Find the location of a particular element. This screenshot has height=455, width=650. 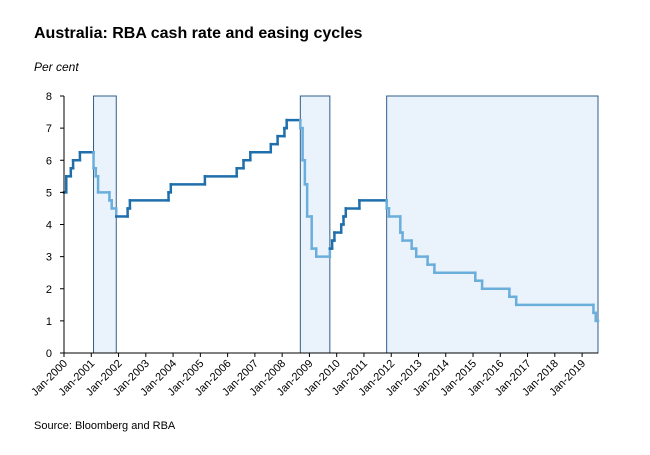

source-note: Source: Bloomberg and RBA is located at coordinates (105, 426).